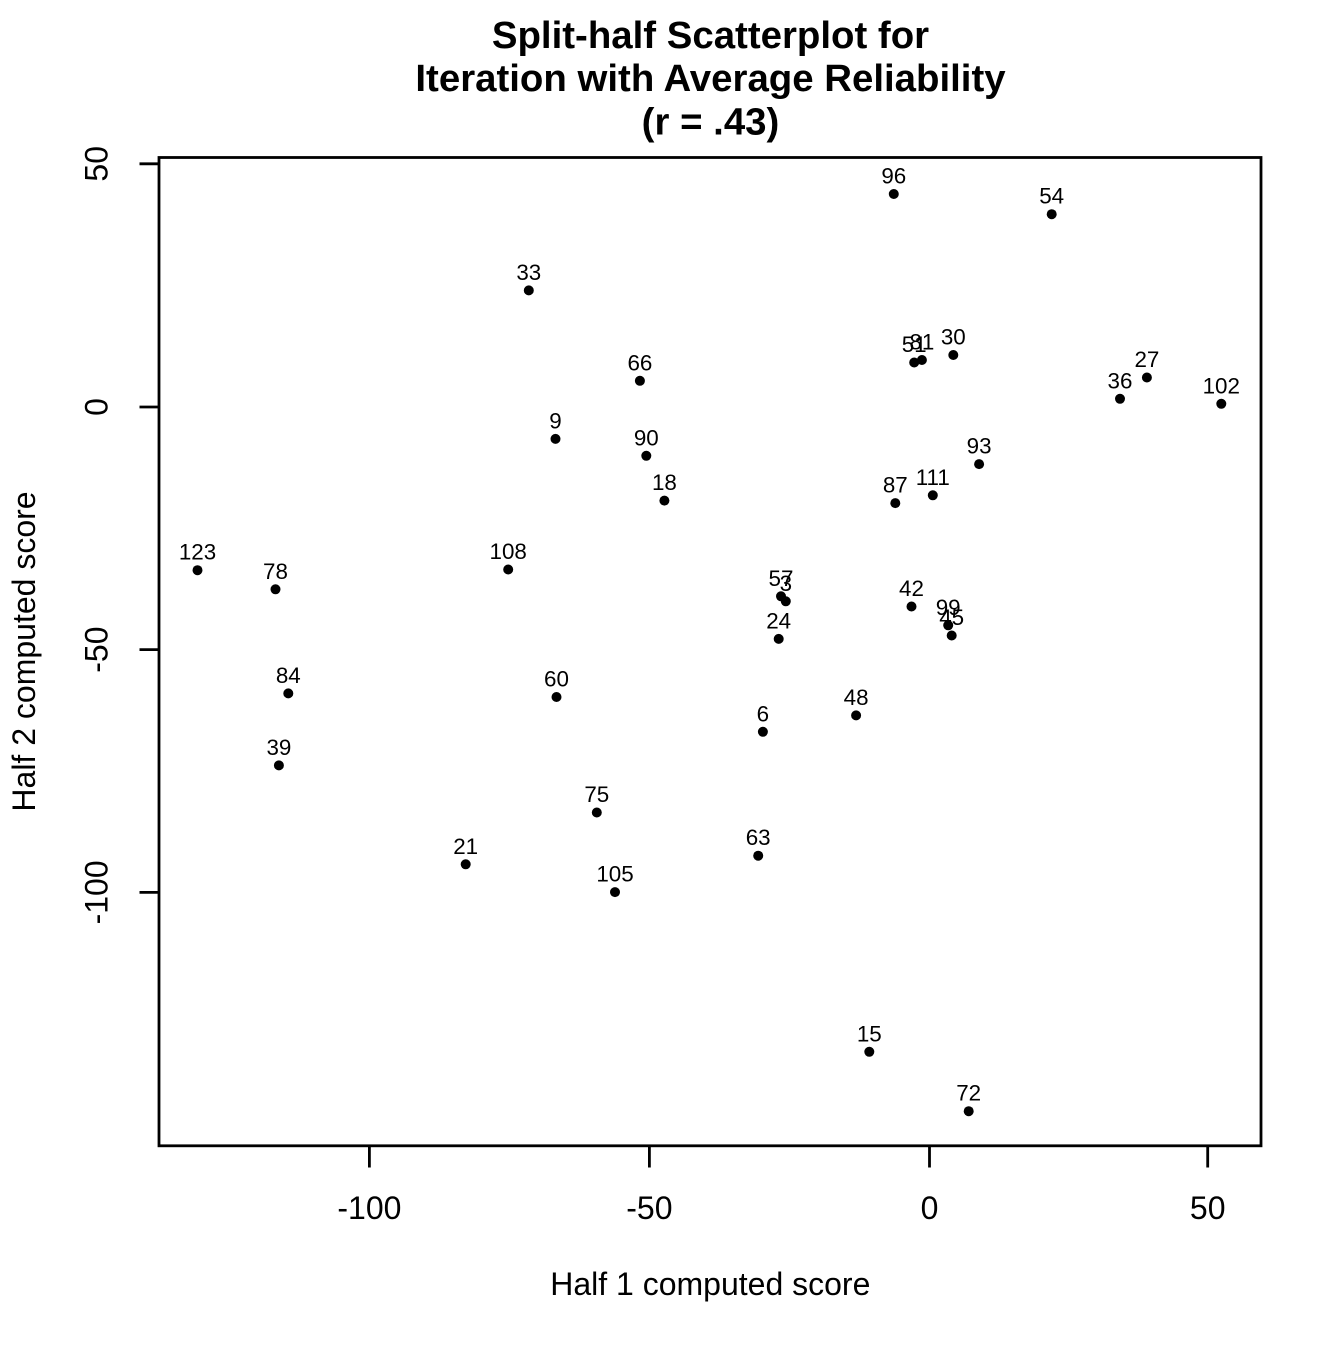 This screenshot has width=1344, height=1349. Describe the element at coordinates (508, 551) in the screenshot. I see `svg-text: 108` at that location.